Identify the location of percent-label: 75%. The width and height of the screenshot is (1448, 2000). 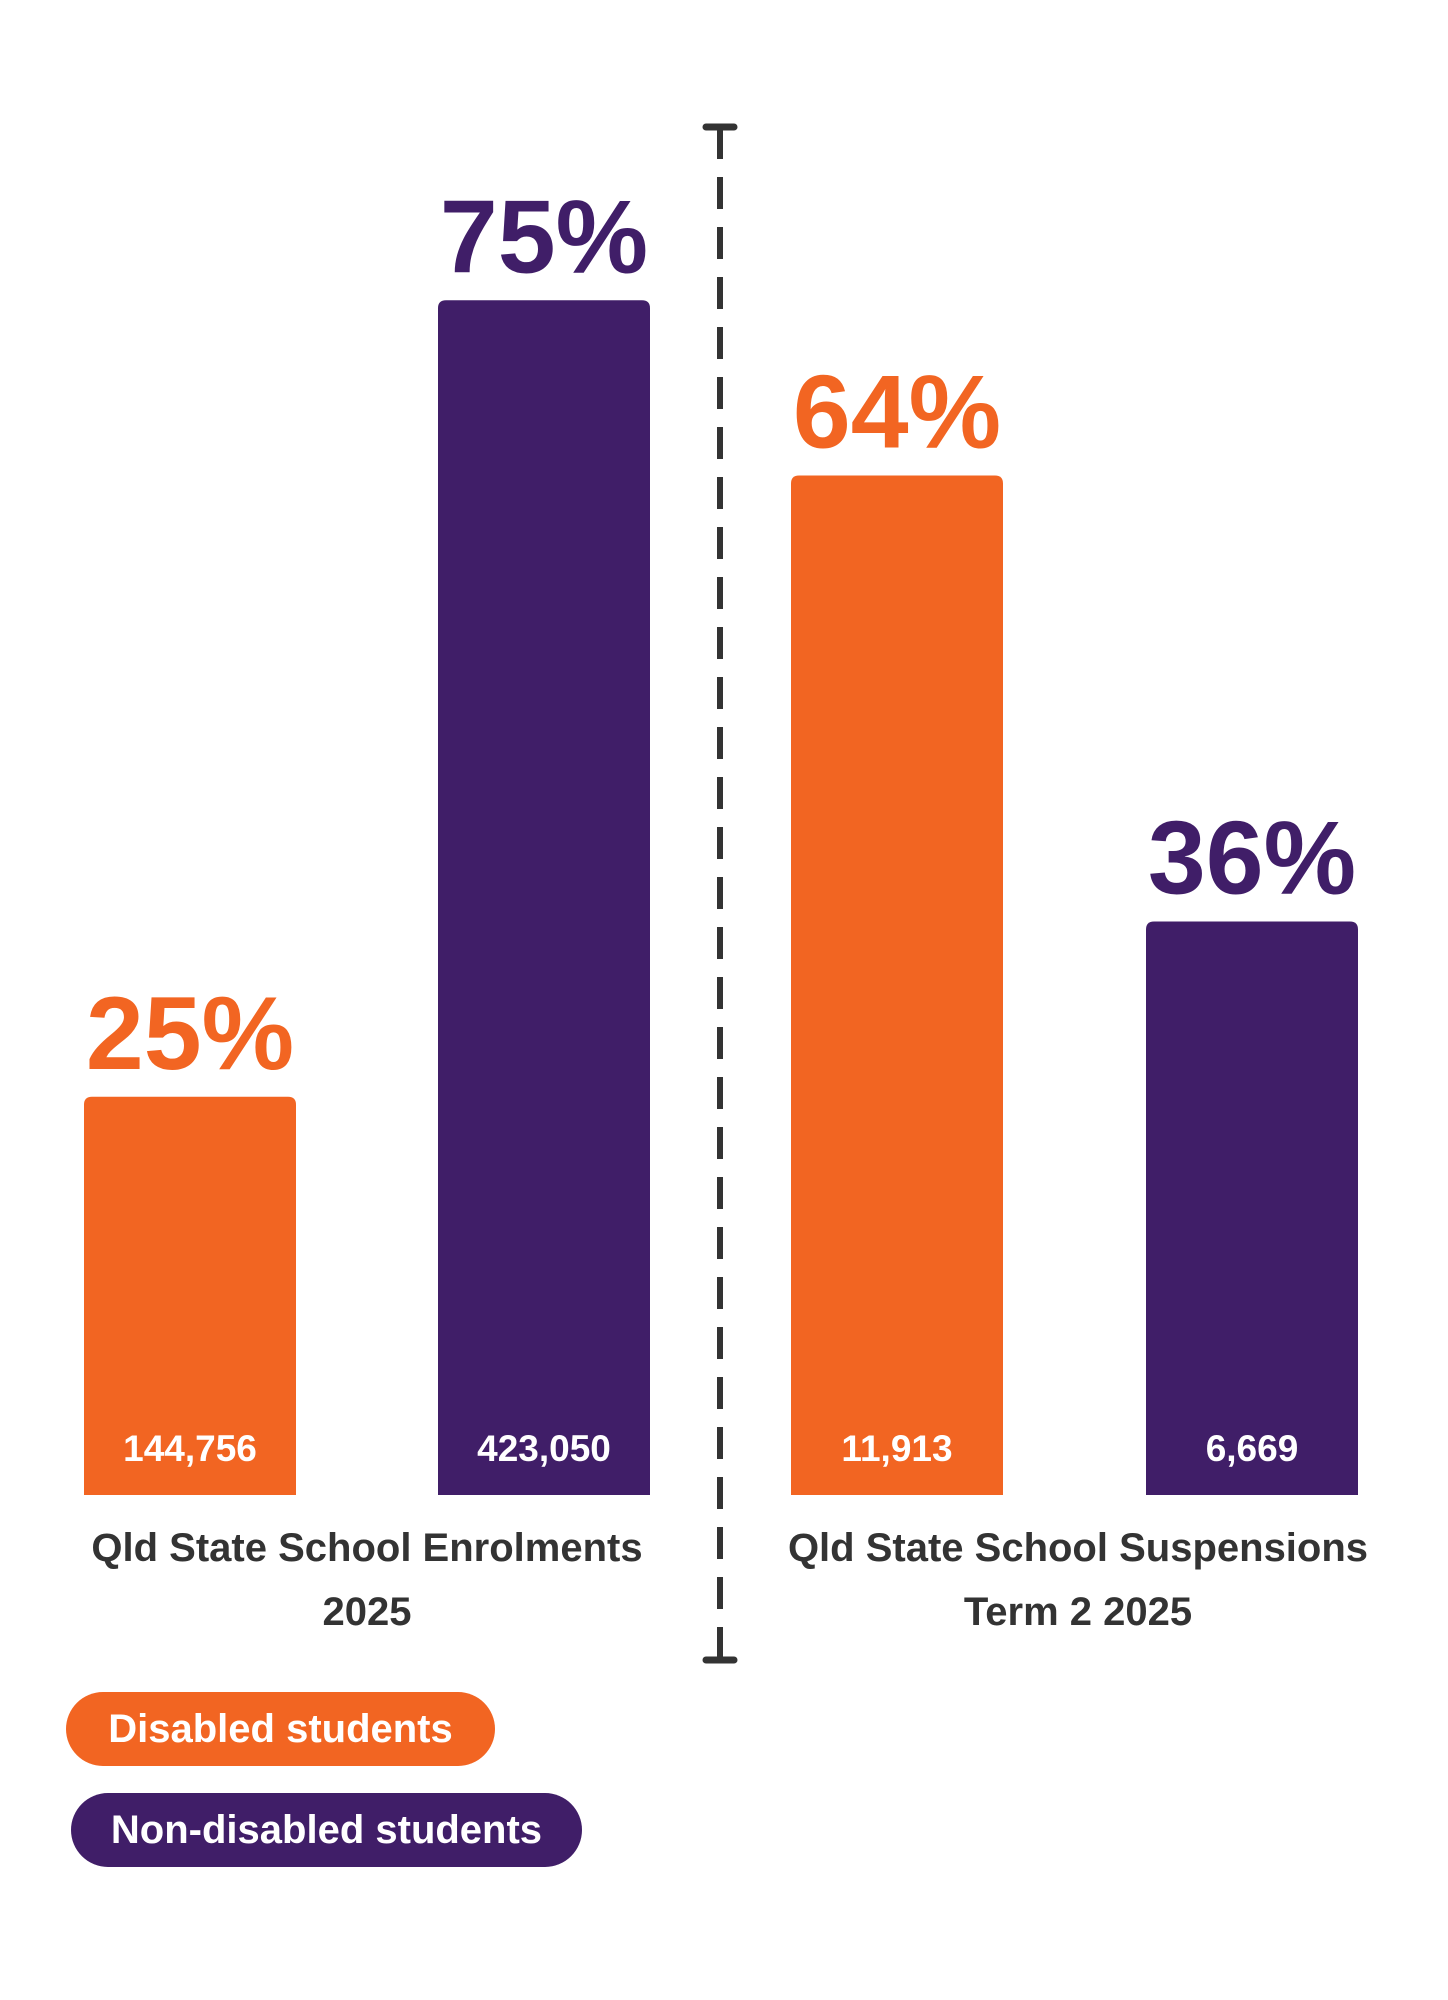
(544, 237).